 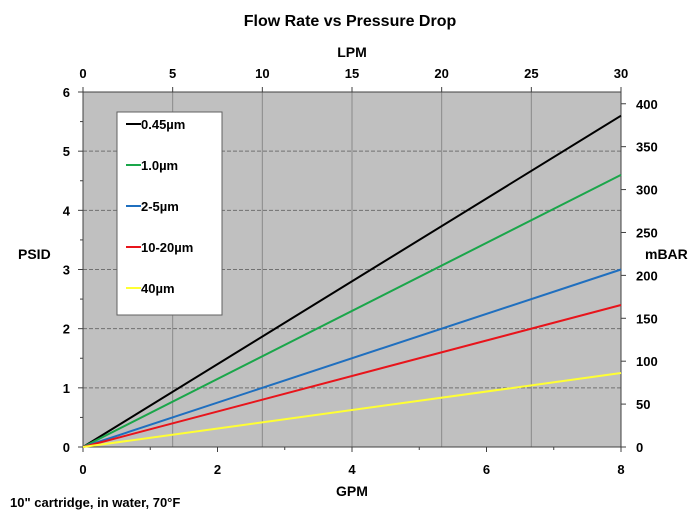 What do you see at coordinates (66, 388) in the screenshot?
I see `y-tick-label: 1` at bounding box center [66, 388].